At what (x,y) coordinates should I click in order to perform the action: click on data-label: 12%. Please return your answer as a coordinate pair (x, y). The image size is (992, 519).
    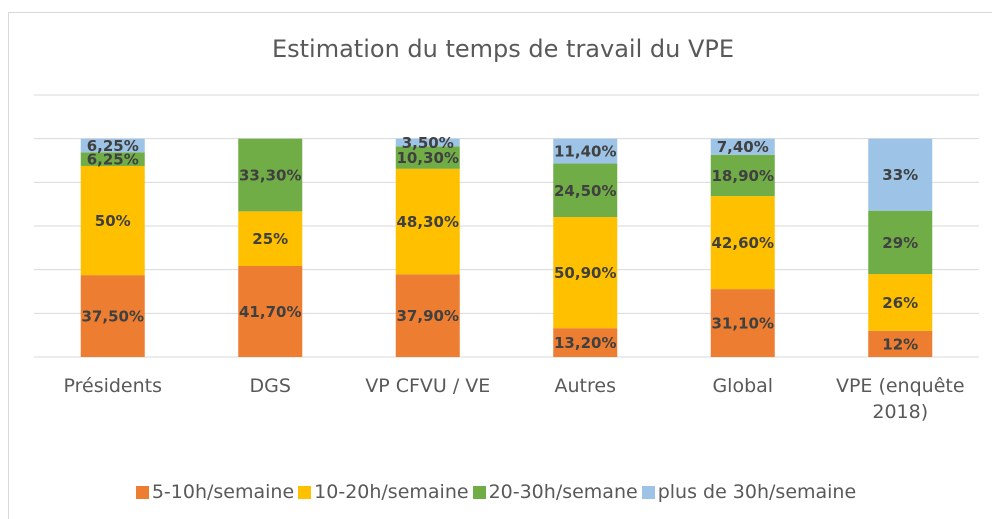
    Looking at the image, I should click on (900, 344).